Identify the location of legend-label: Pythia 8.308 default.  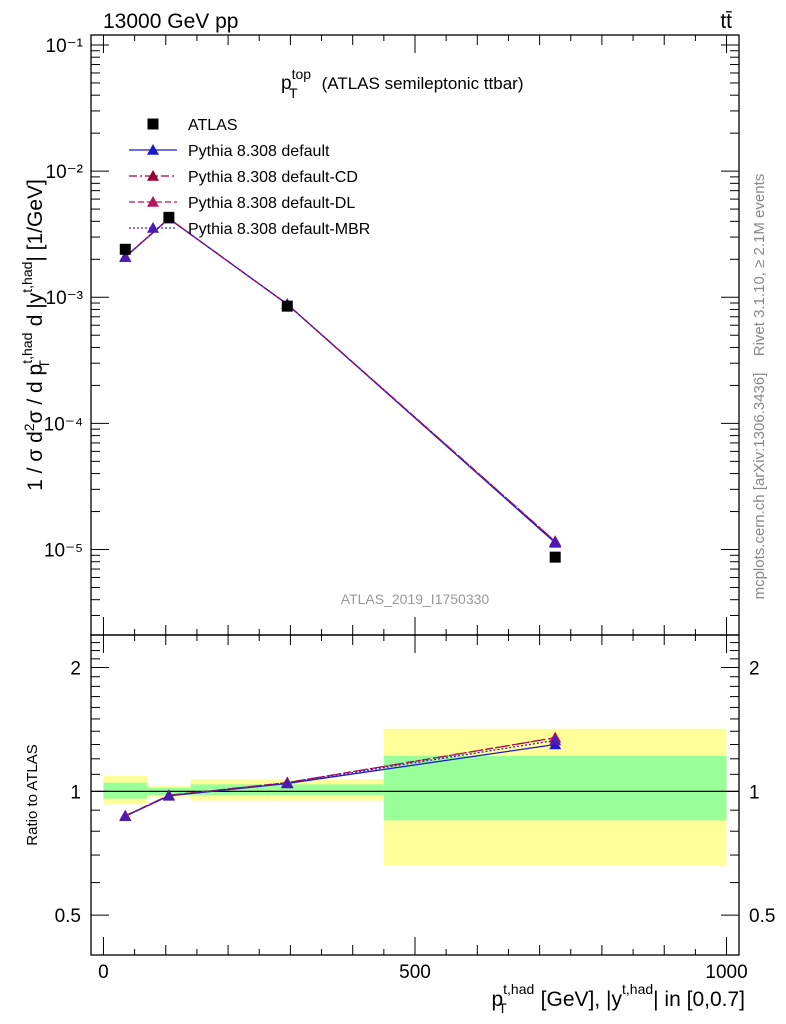
(259, 151).